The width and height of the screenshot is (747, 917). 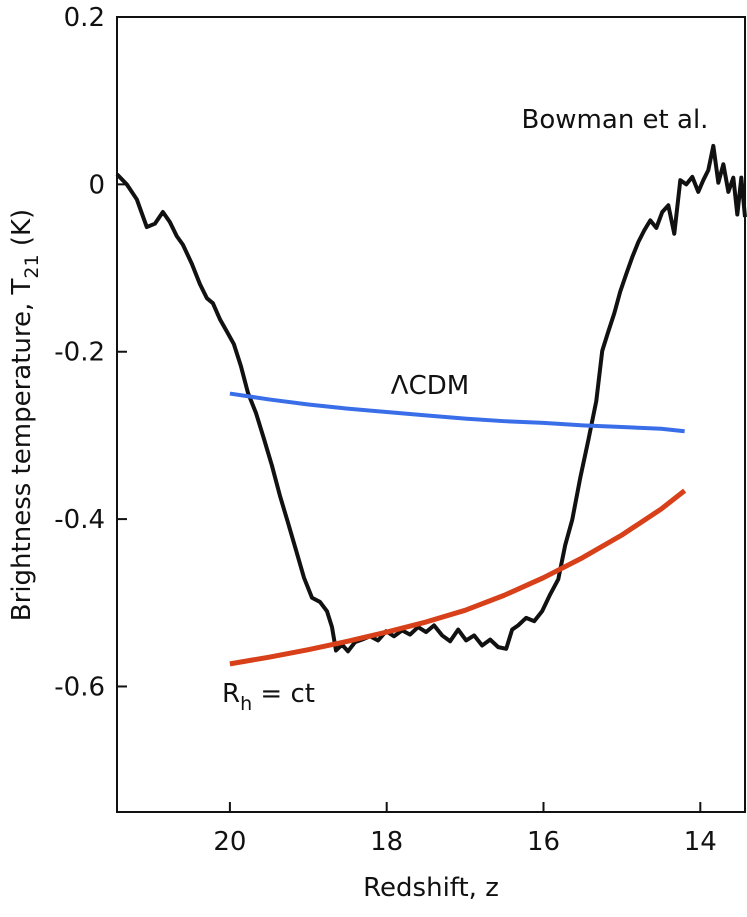 I want to click on y-tick-label: 0, so click(x=96, y=185).